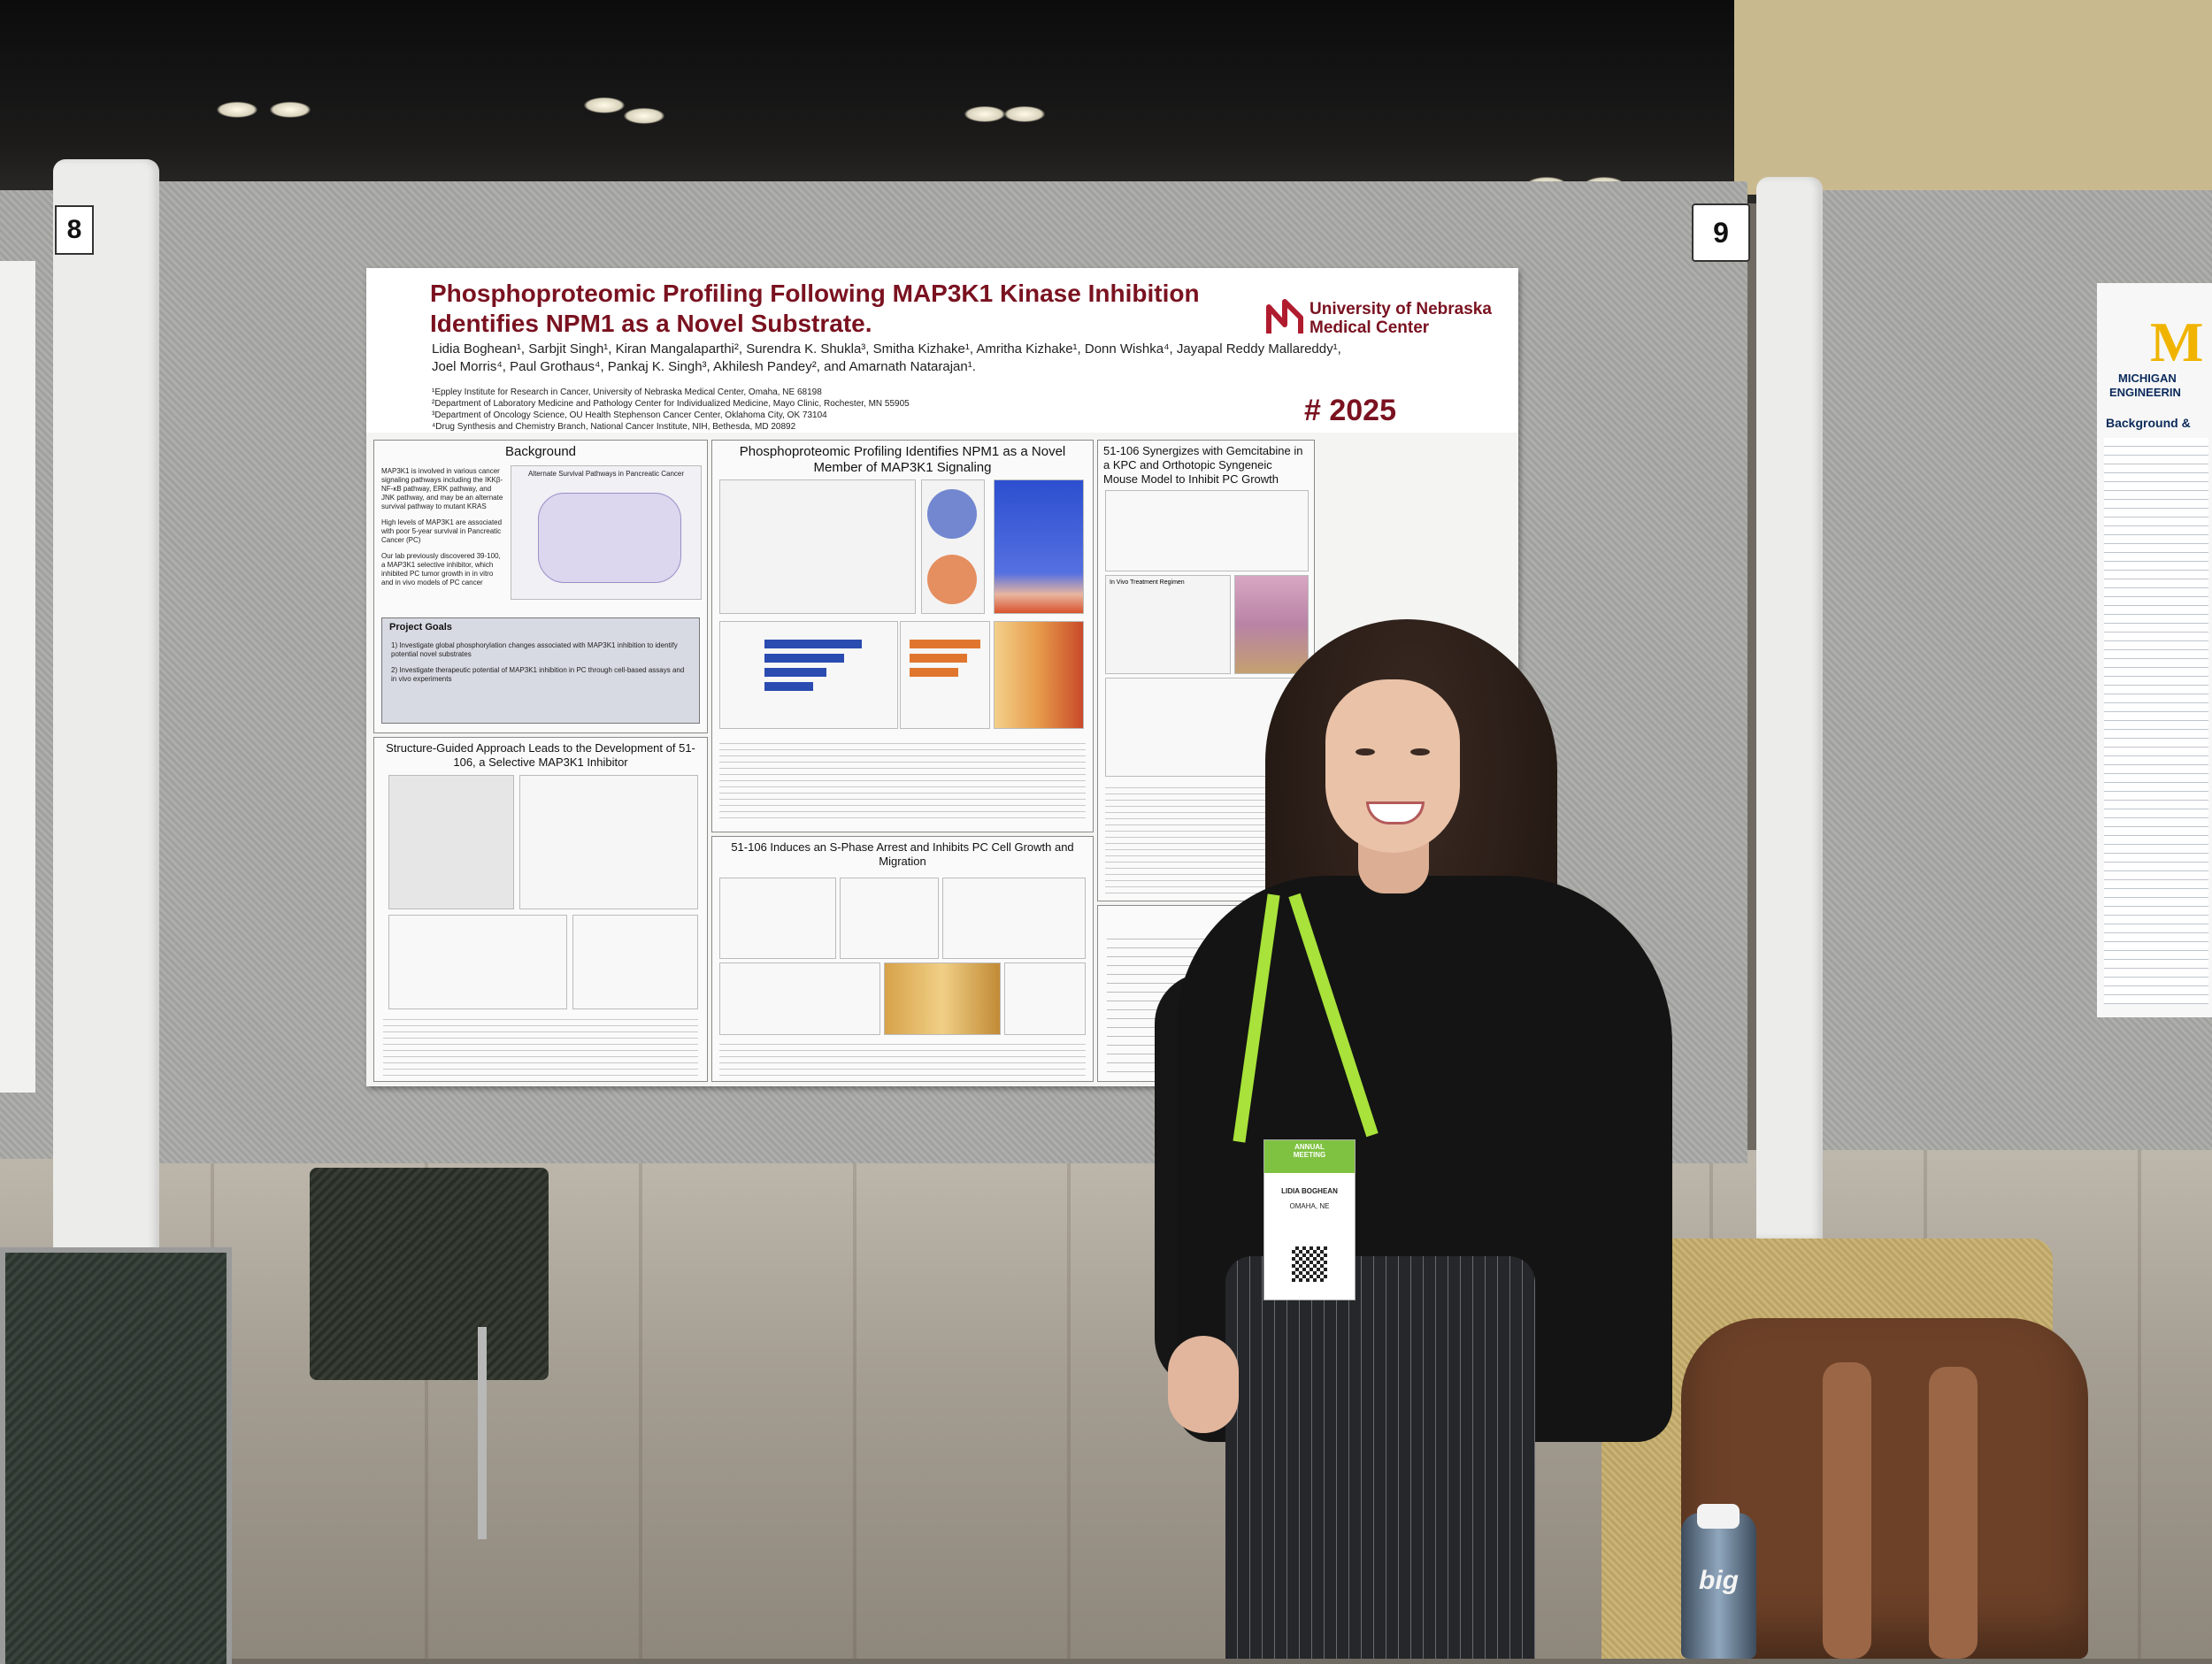  I want to click on sphase-caption, so click(903, 1057).